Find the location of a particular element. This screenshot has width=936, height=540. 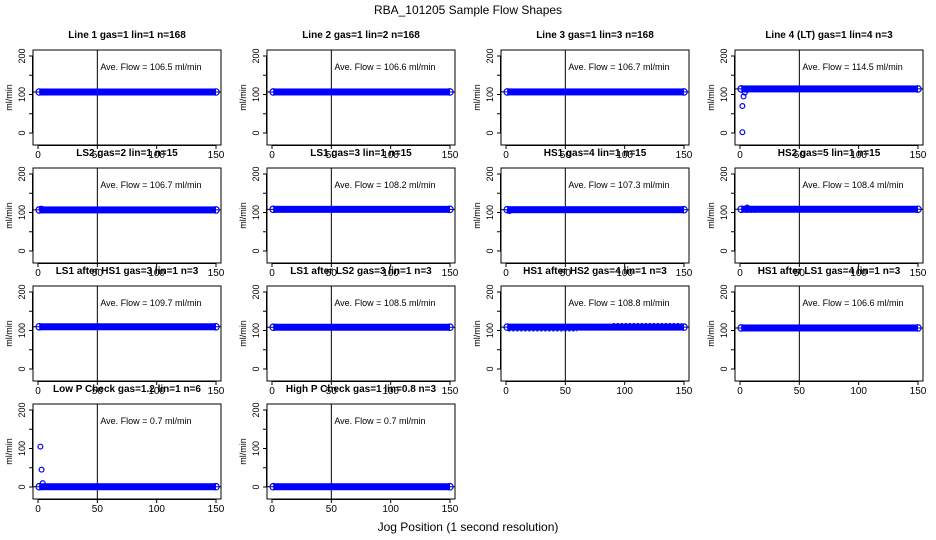

figure-x-axis-label: Jog Position (1 second resolution) is located at coordinates (468, 527).